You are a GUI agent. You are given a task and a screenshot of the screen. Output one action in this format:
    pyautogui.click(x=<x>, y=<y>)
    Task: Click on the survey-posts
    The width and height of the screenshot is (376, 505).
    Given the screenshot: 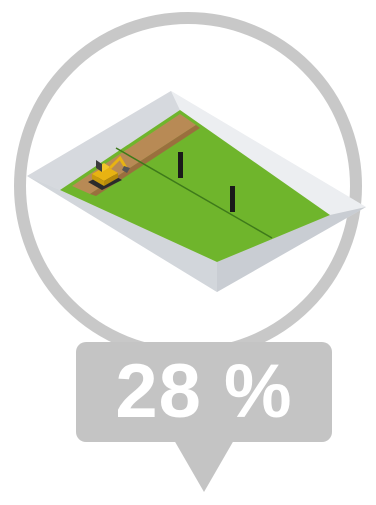 What is the action you would take?
    pyautogui.click(x=206, y=182)
    